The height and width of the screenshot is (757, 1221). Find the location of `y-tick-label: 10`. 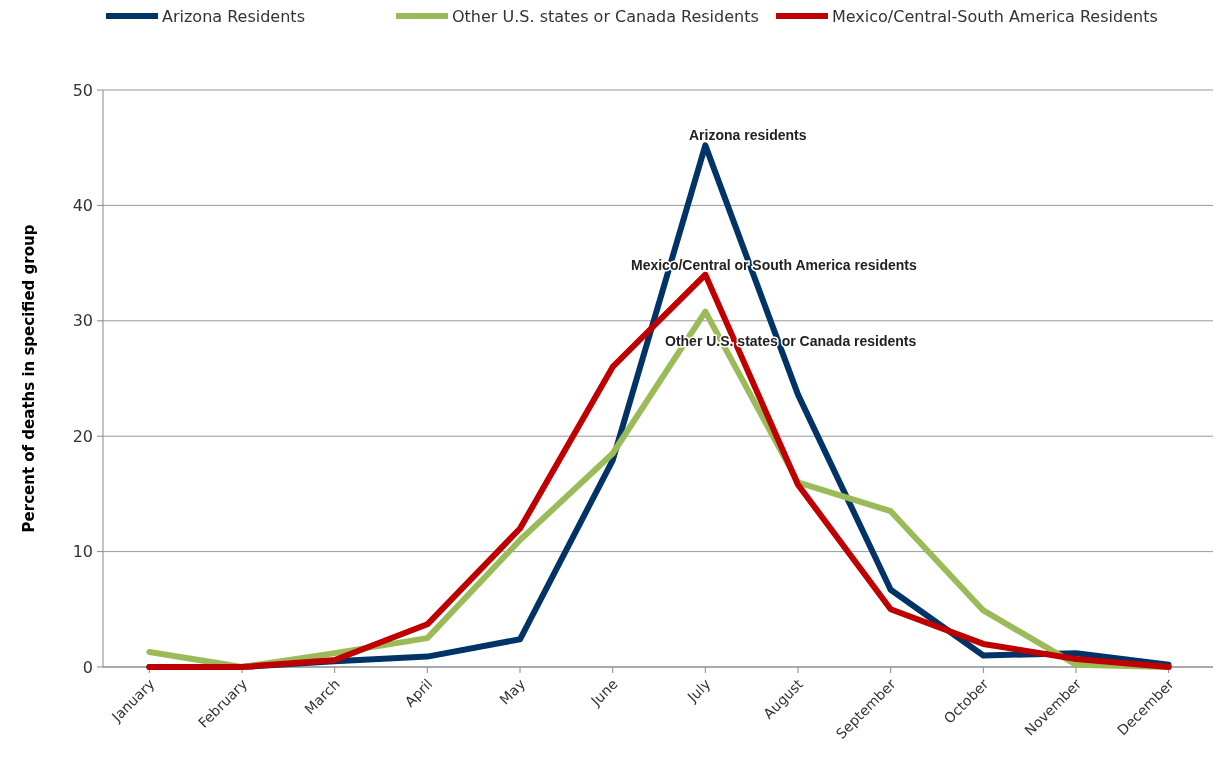

y-tick-label: 10 is located at coordinates (82, 552).